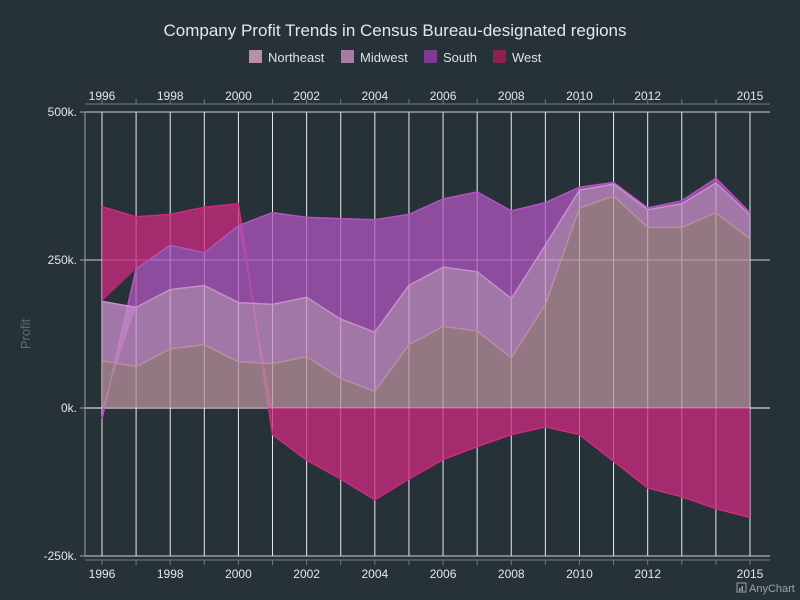  I want to click on legend-item-south: South, so click(460, 57).